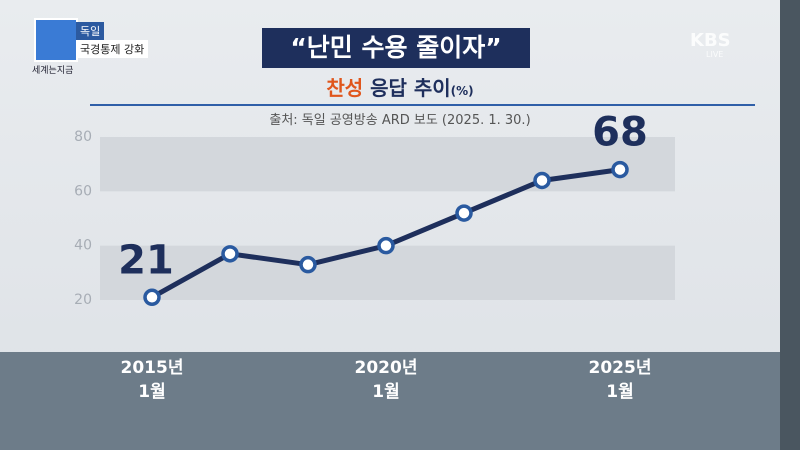 The image size is (800, 450). I want to click on x-tick-label: 2025년 1월, so click(620, 380).